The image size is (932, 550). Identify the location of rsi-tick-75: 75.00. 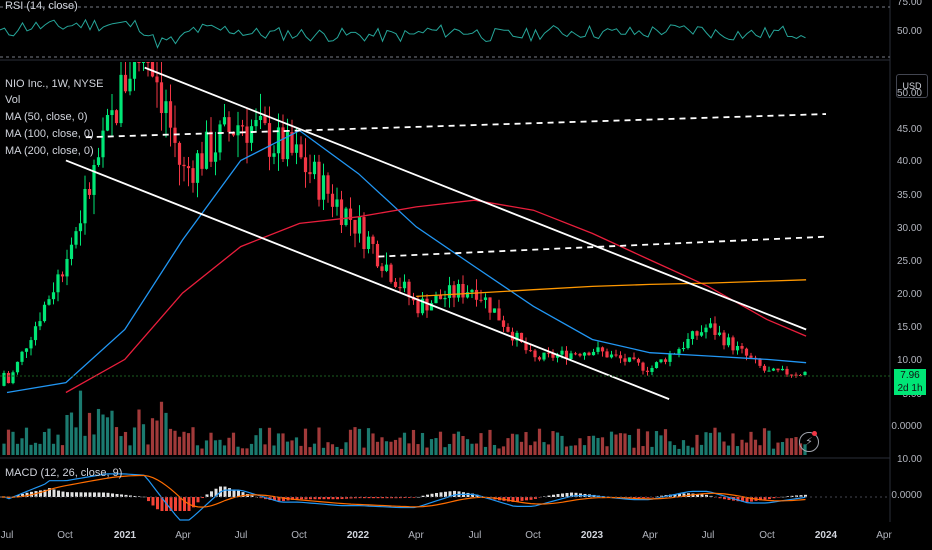
(909, 4).